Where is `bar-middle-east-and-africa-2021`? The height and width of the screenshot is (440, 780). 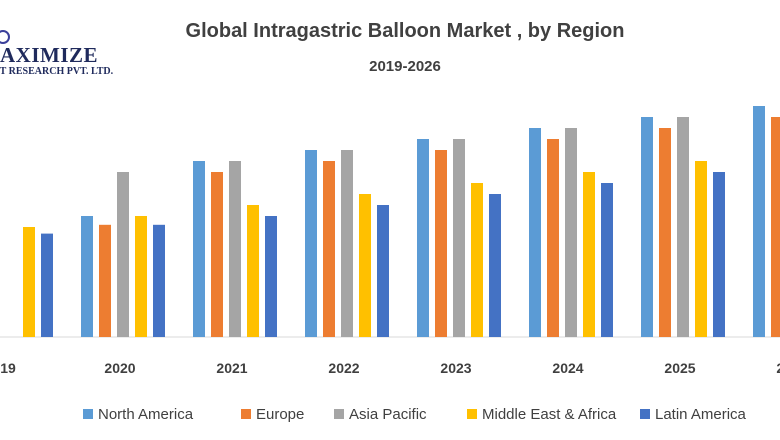
bar-middle-east-and-africa-2021 is located at coordinates (253, 271).